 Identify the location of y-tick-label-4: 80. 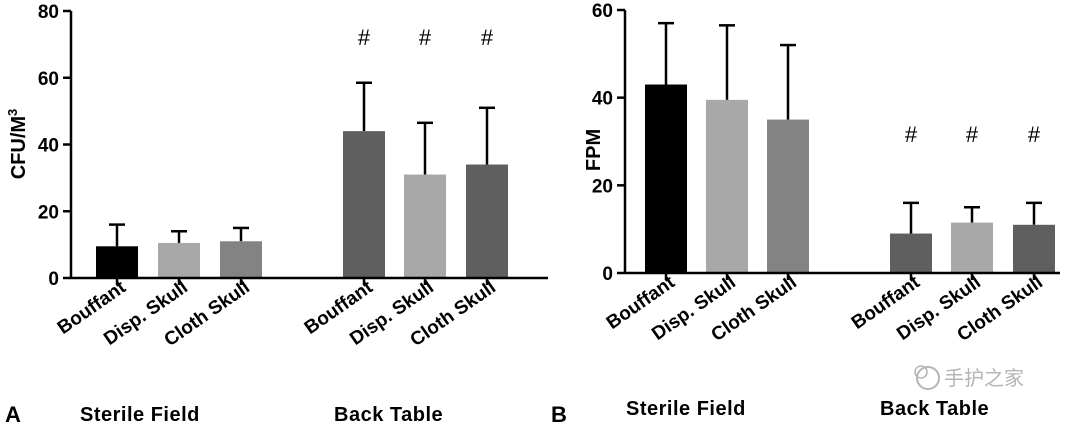
(48, 12).